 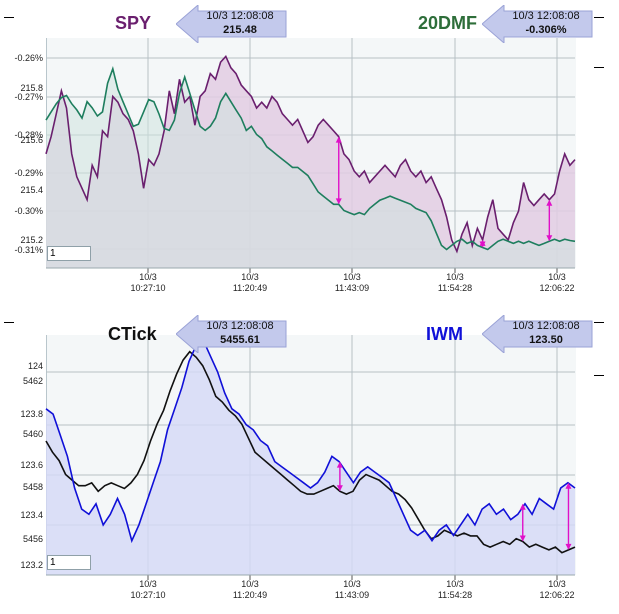 I want to click on y-tick-label: -0.29%, so click(x=28, y=173).